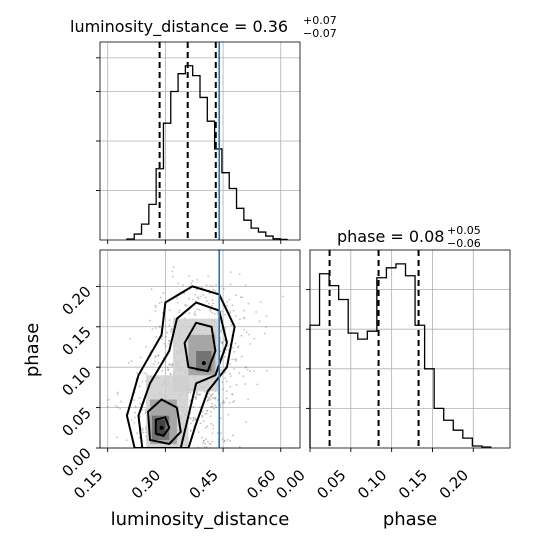  Describe the element at coordinates (76, 381) in the screenshot. I see `phase-ytick-label: 0.10` at that location.